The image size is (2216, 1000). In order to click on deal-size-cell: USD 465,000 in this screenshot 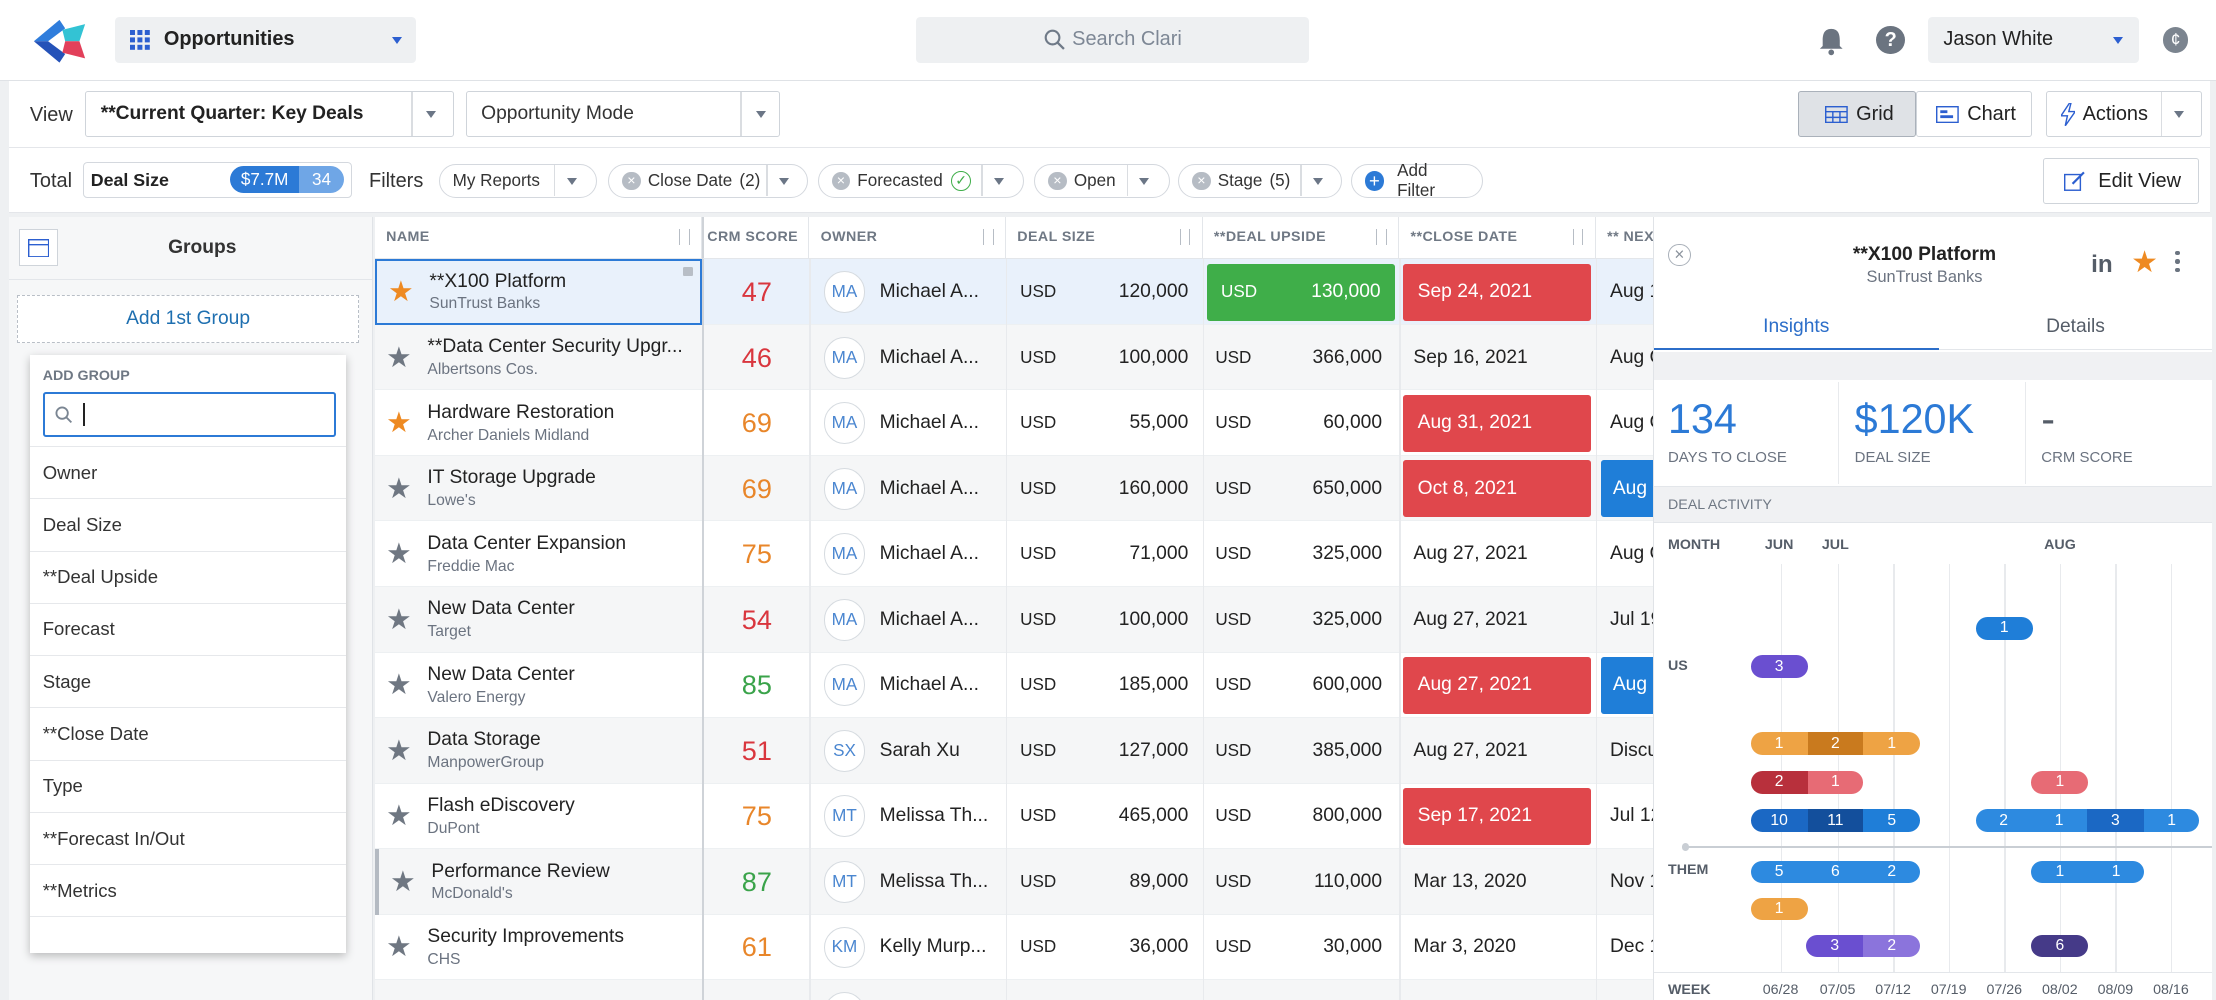, I will do `click(1104, 817)`.